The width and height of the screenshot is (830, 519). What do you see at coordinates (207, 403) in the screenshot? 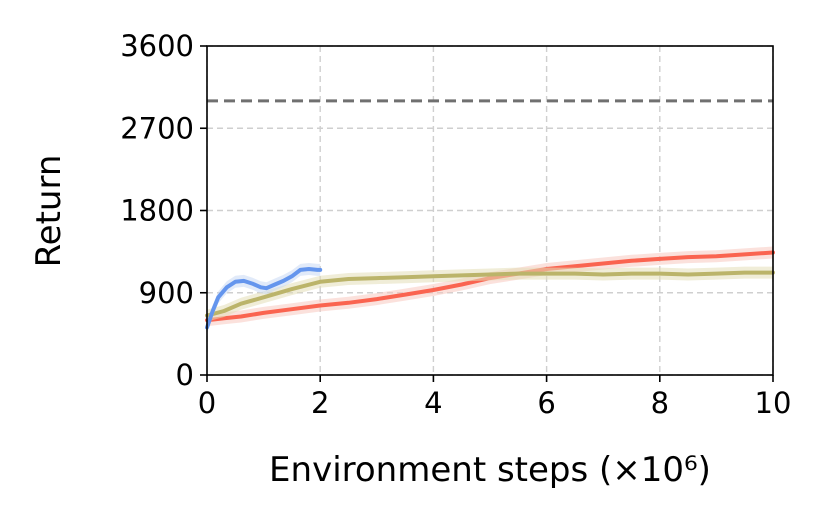
I see `x-tick-label: 0` at bounding box center [207, 403].